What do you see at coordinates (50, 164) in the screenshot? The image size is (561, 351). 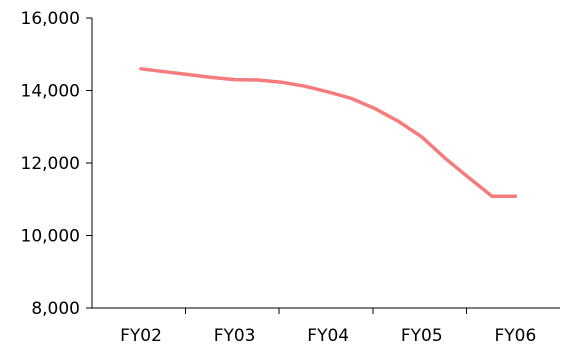 I see `y-tick-label: 12,000` at bounding box center [50, 164].